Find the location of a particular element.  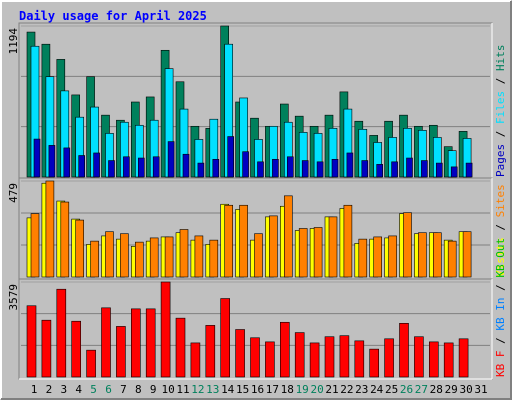

y-tick-label: 1194 is located at coordinates (13, 41).